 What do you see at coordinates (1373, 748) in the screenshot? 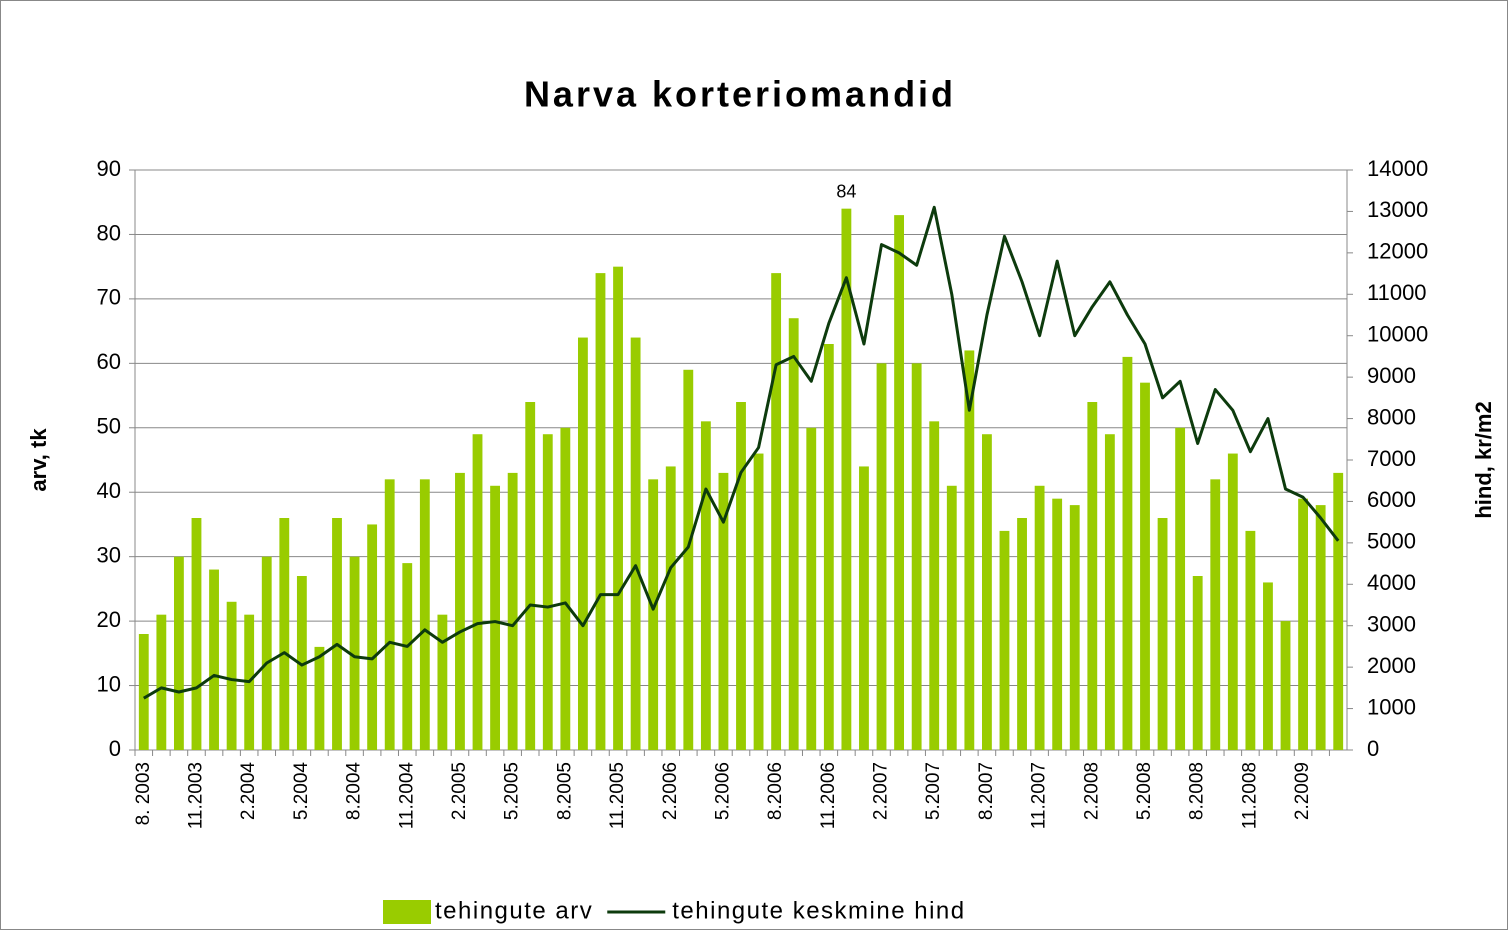
I see `y2-tick-label: 0` at bounding box center [1373, 748].